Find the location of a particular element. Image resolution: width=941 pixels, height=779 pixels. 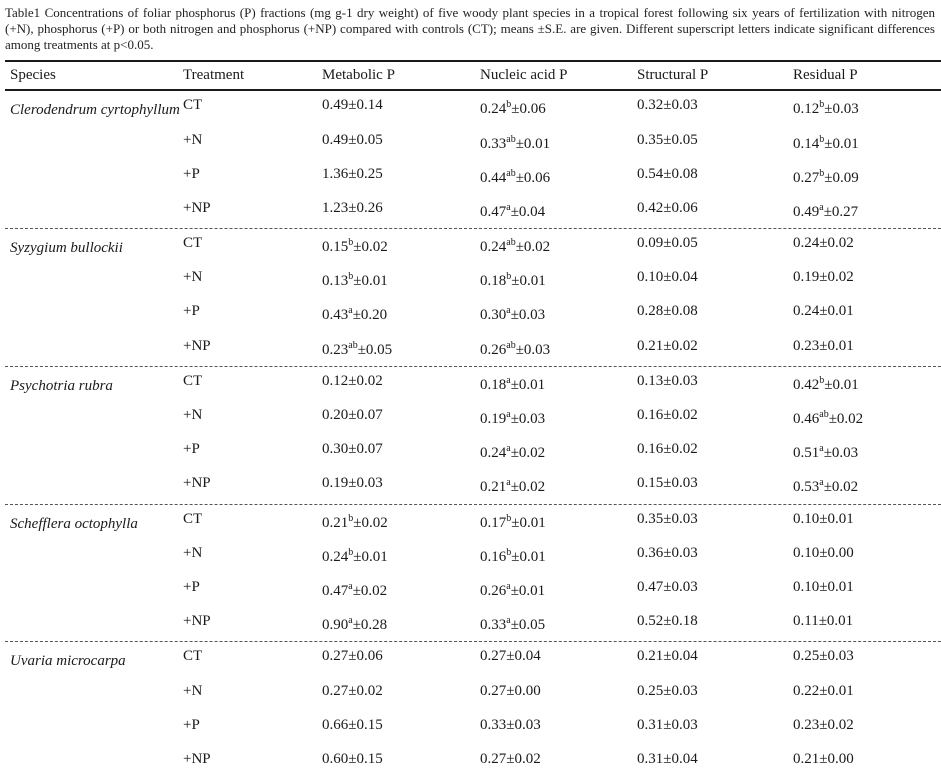

nucleic-acid-p-cell: 0.24ab±0.02 is located at coordinates (515, 246).